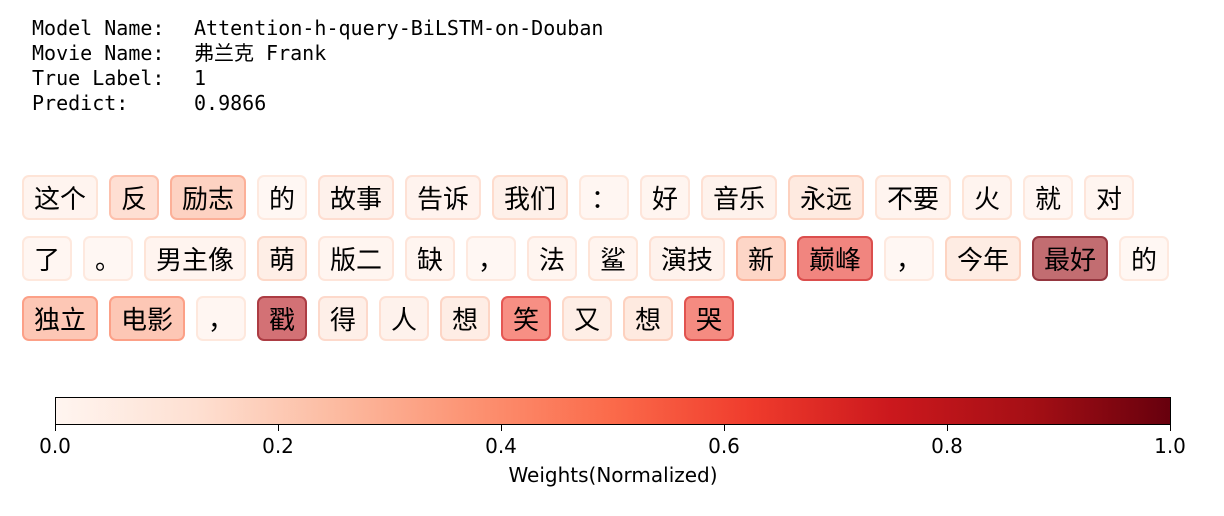 The width and height of the screenshot is (1224, 516). Describe the element at coordinates (98, 28) in the screenshot. I see `meta-label: Model Name:` at that location.